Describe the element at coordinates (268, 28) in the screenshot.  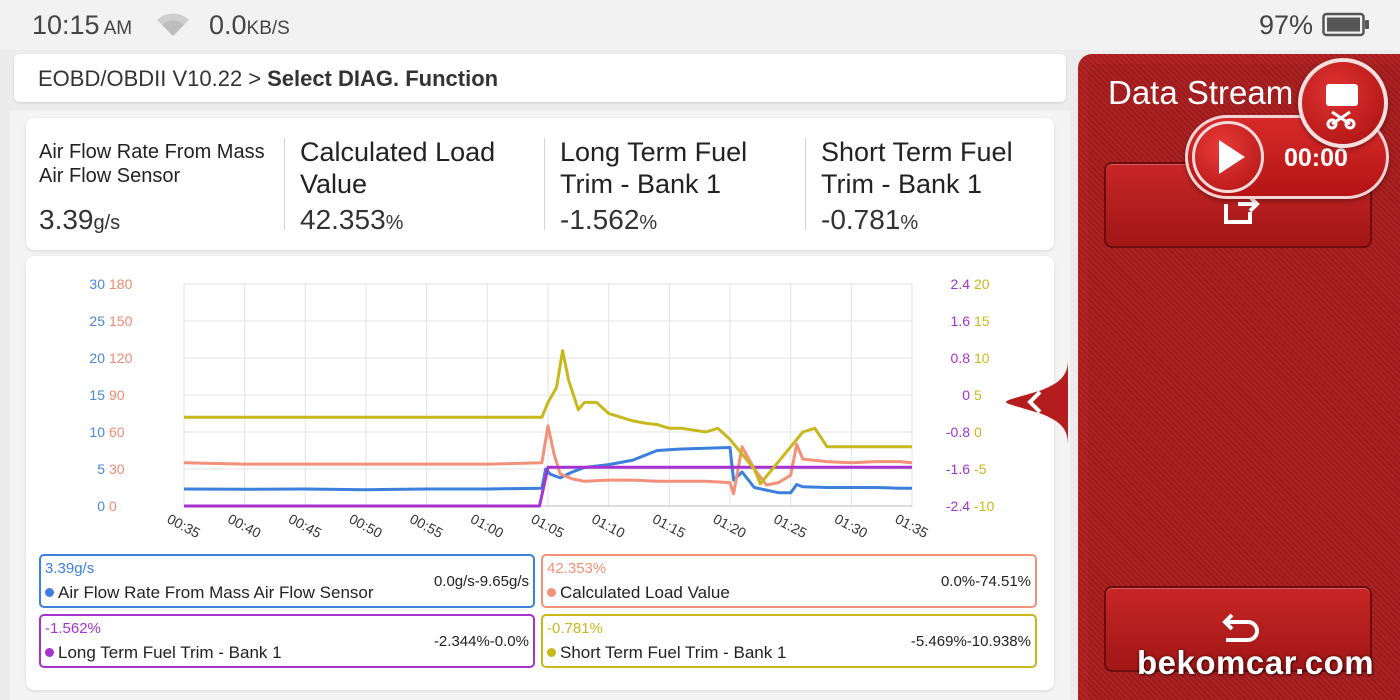
I see `network-speed-unit: KB/S` at that location.